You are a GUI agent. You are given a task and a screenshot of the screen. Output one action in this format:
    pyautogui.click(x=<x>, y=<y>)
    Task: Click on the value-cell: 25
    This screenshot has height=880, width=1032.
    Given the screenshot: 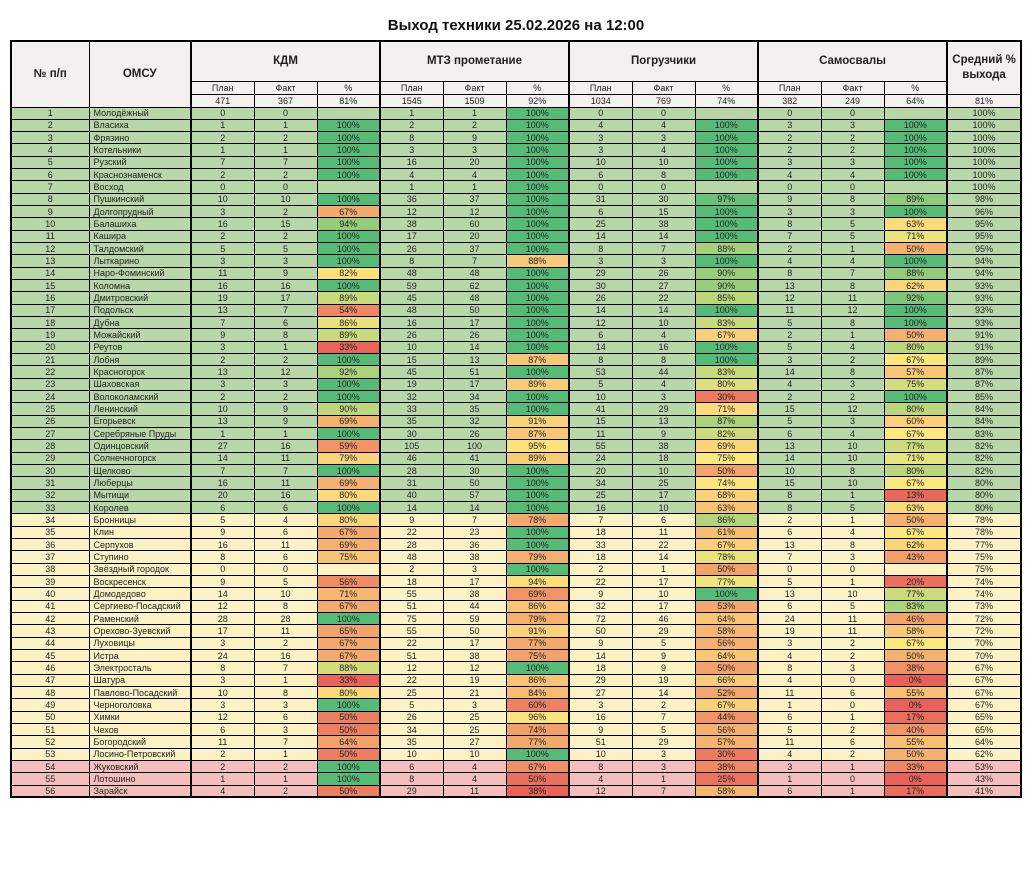 What is the action you would take?
    pyautogui.click(x=411, y=692)
    